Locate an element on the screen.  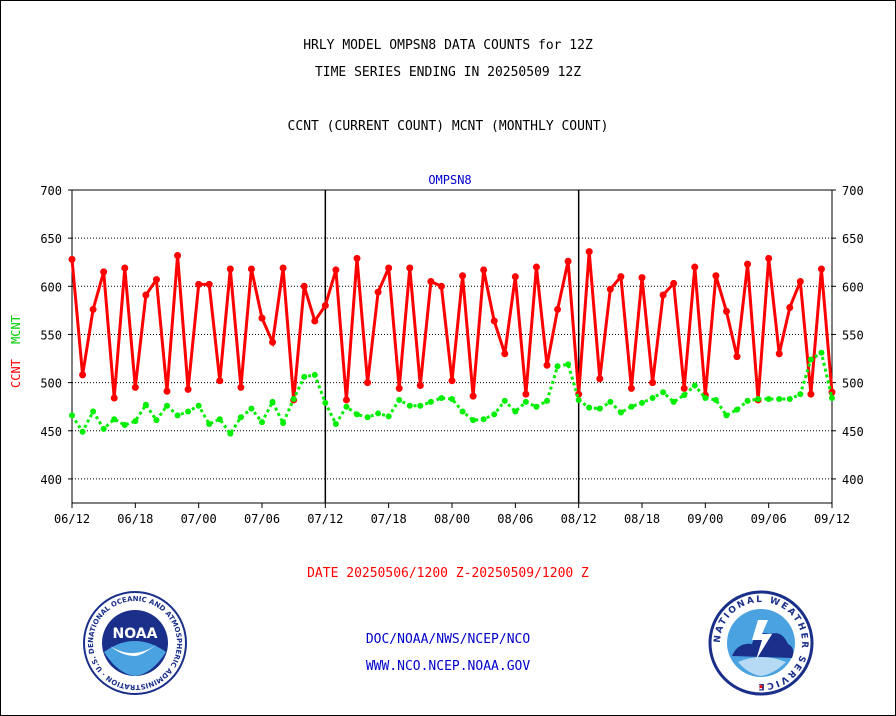
url-label: WWW.NCO.NCEP.NOAA.GOV is located at coordinates (448, 666).